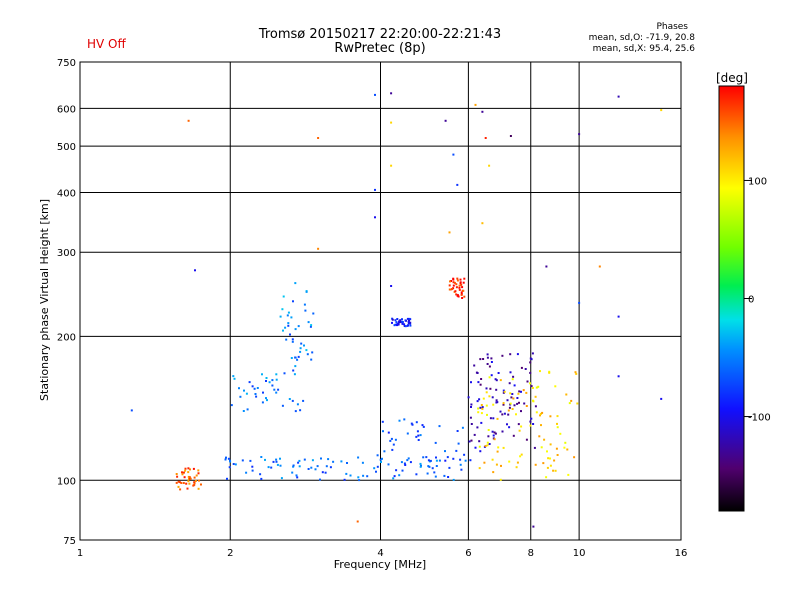 The height and width of the screenshot is (600, 800). What do you see at coordinates (66, 63) in the screenshot?
I see `y-tick-label: 750` at bounding box center [66, 63].